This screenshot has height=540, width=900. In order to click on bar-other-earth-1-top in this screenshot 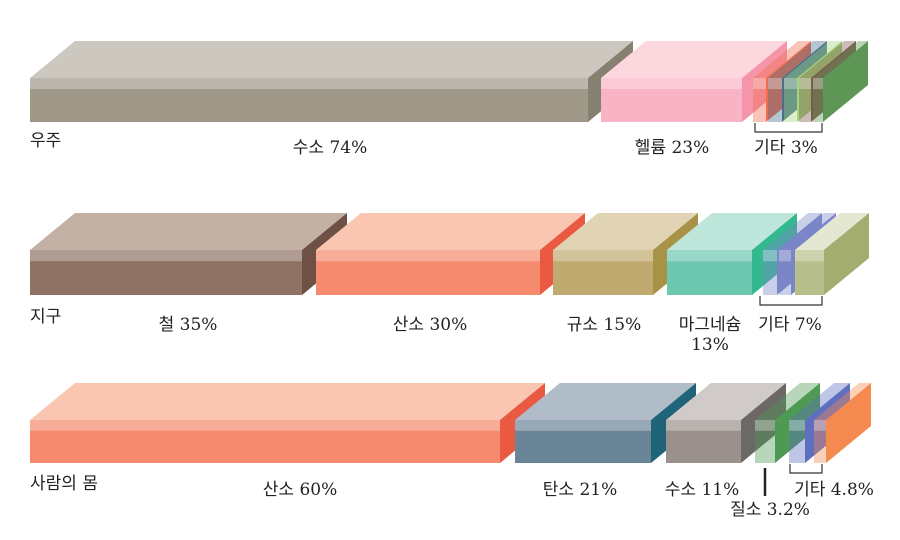, I will do `click(807, 231)`.